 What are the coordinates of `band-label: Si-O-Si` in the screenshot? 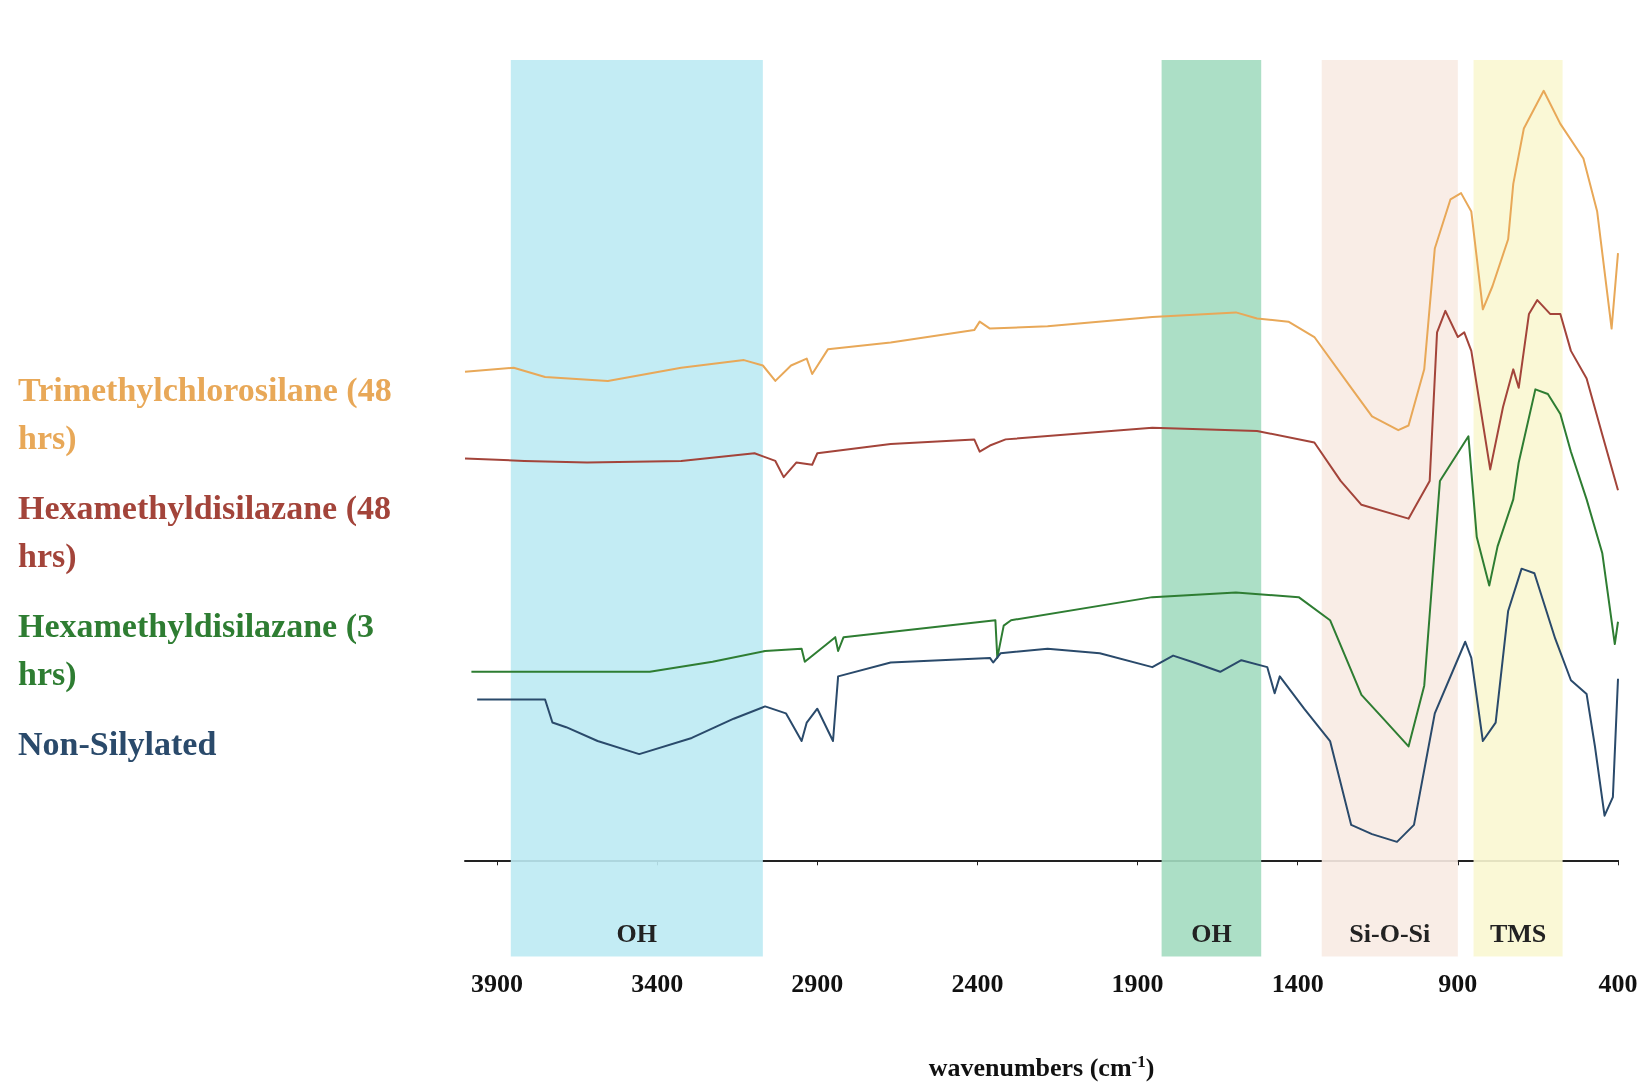 It's located at (1390, 933).